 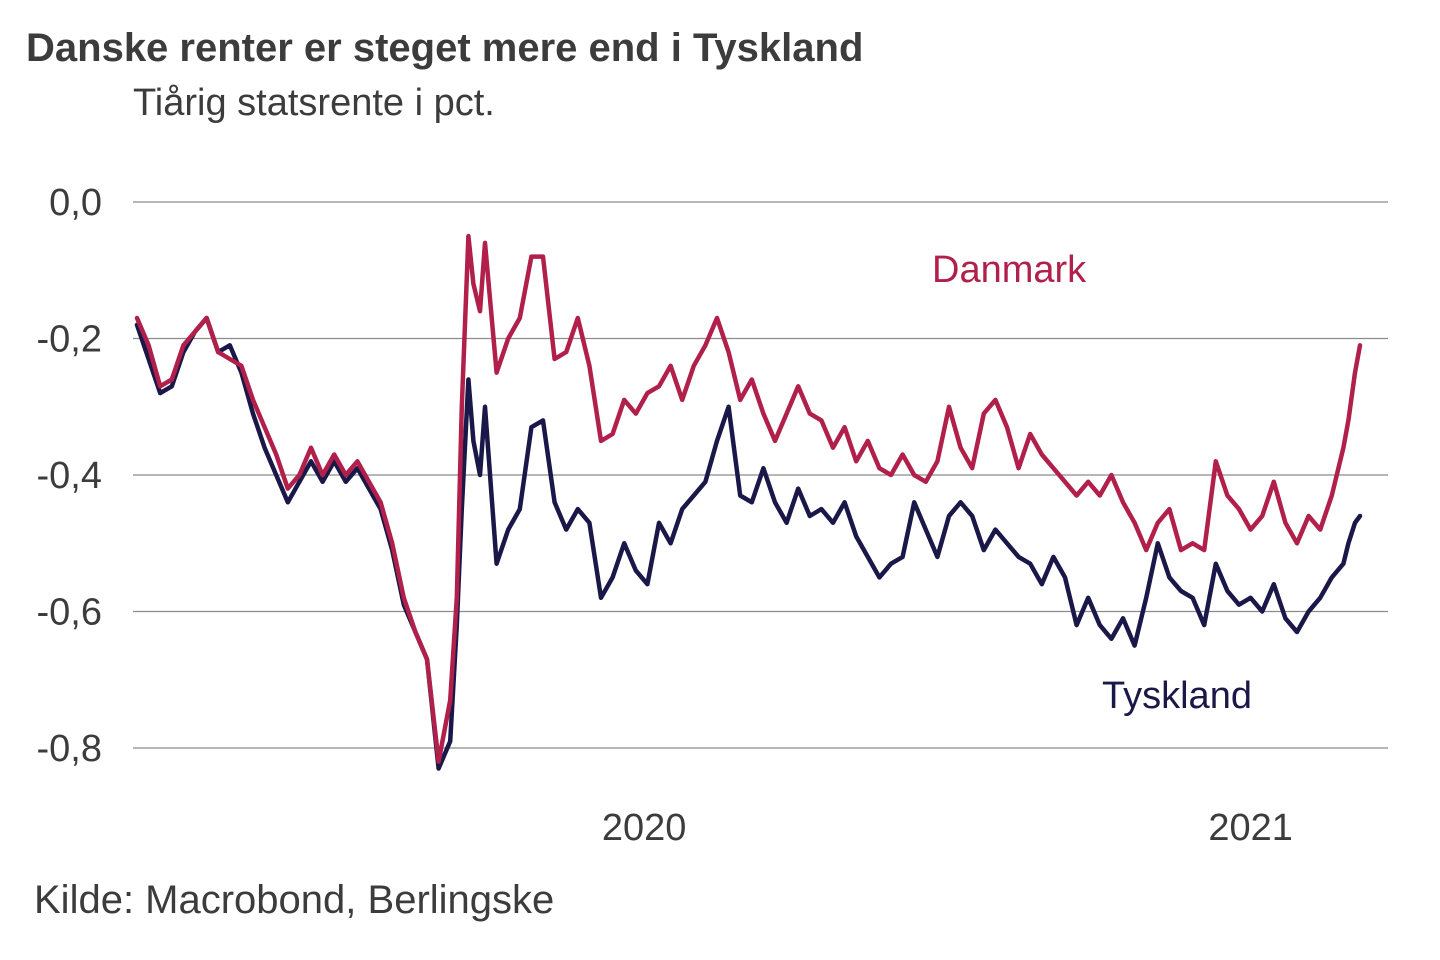 I want to click on x-tick-label: 2021, so click(x=1250, y=828).